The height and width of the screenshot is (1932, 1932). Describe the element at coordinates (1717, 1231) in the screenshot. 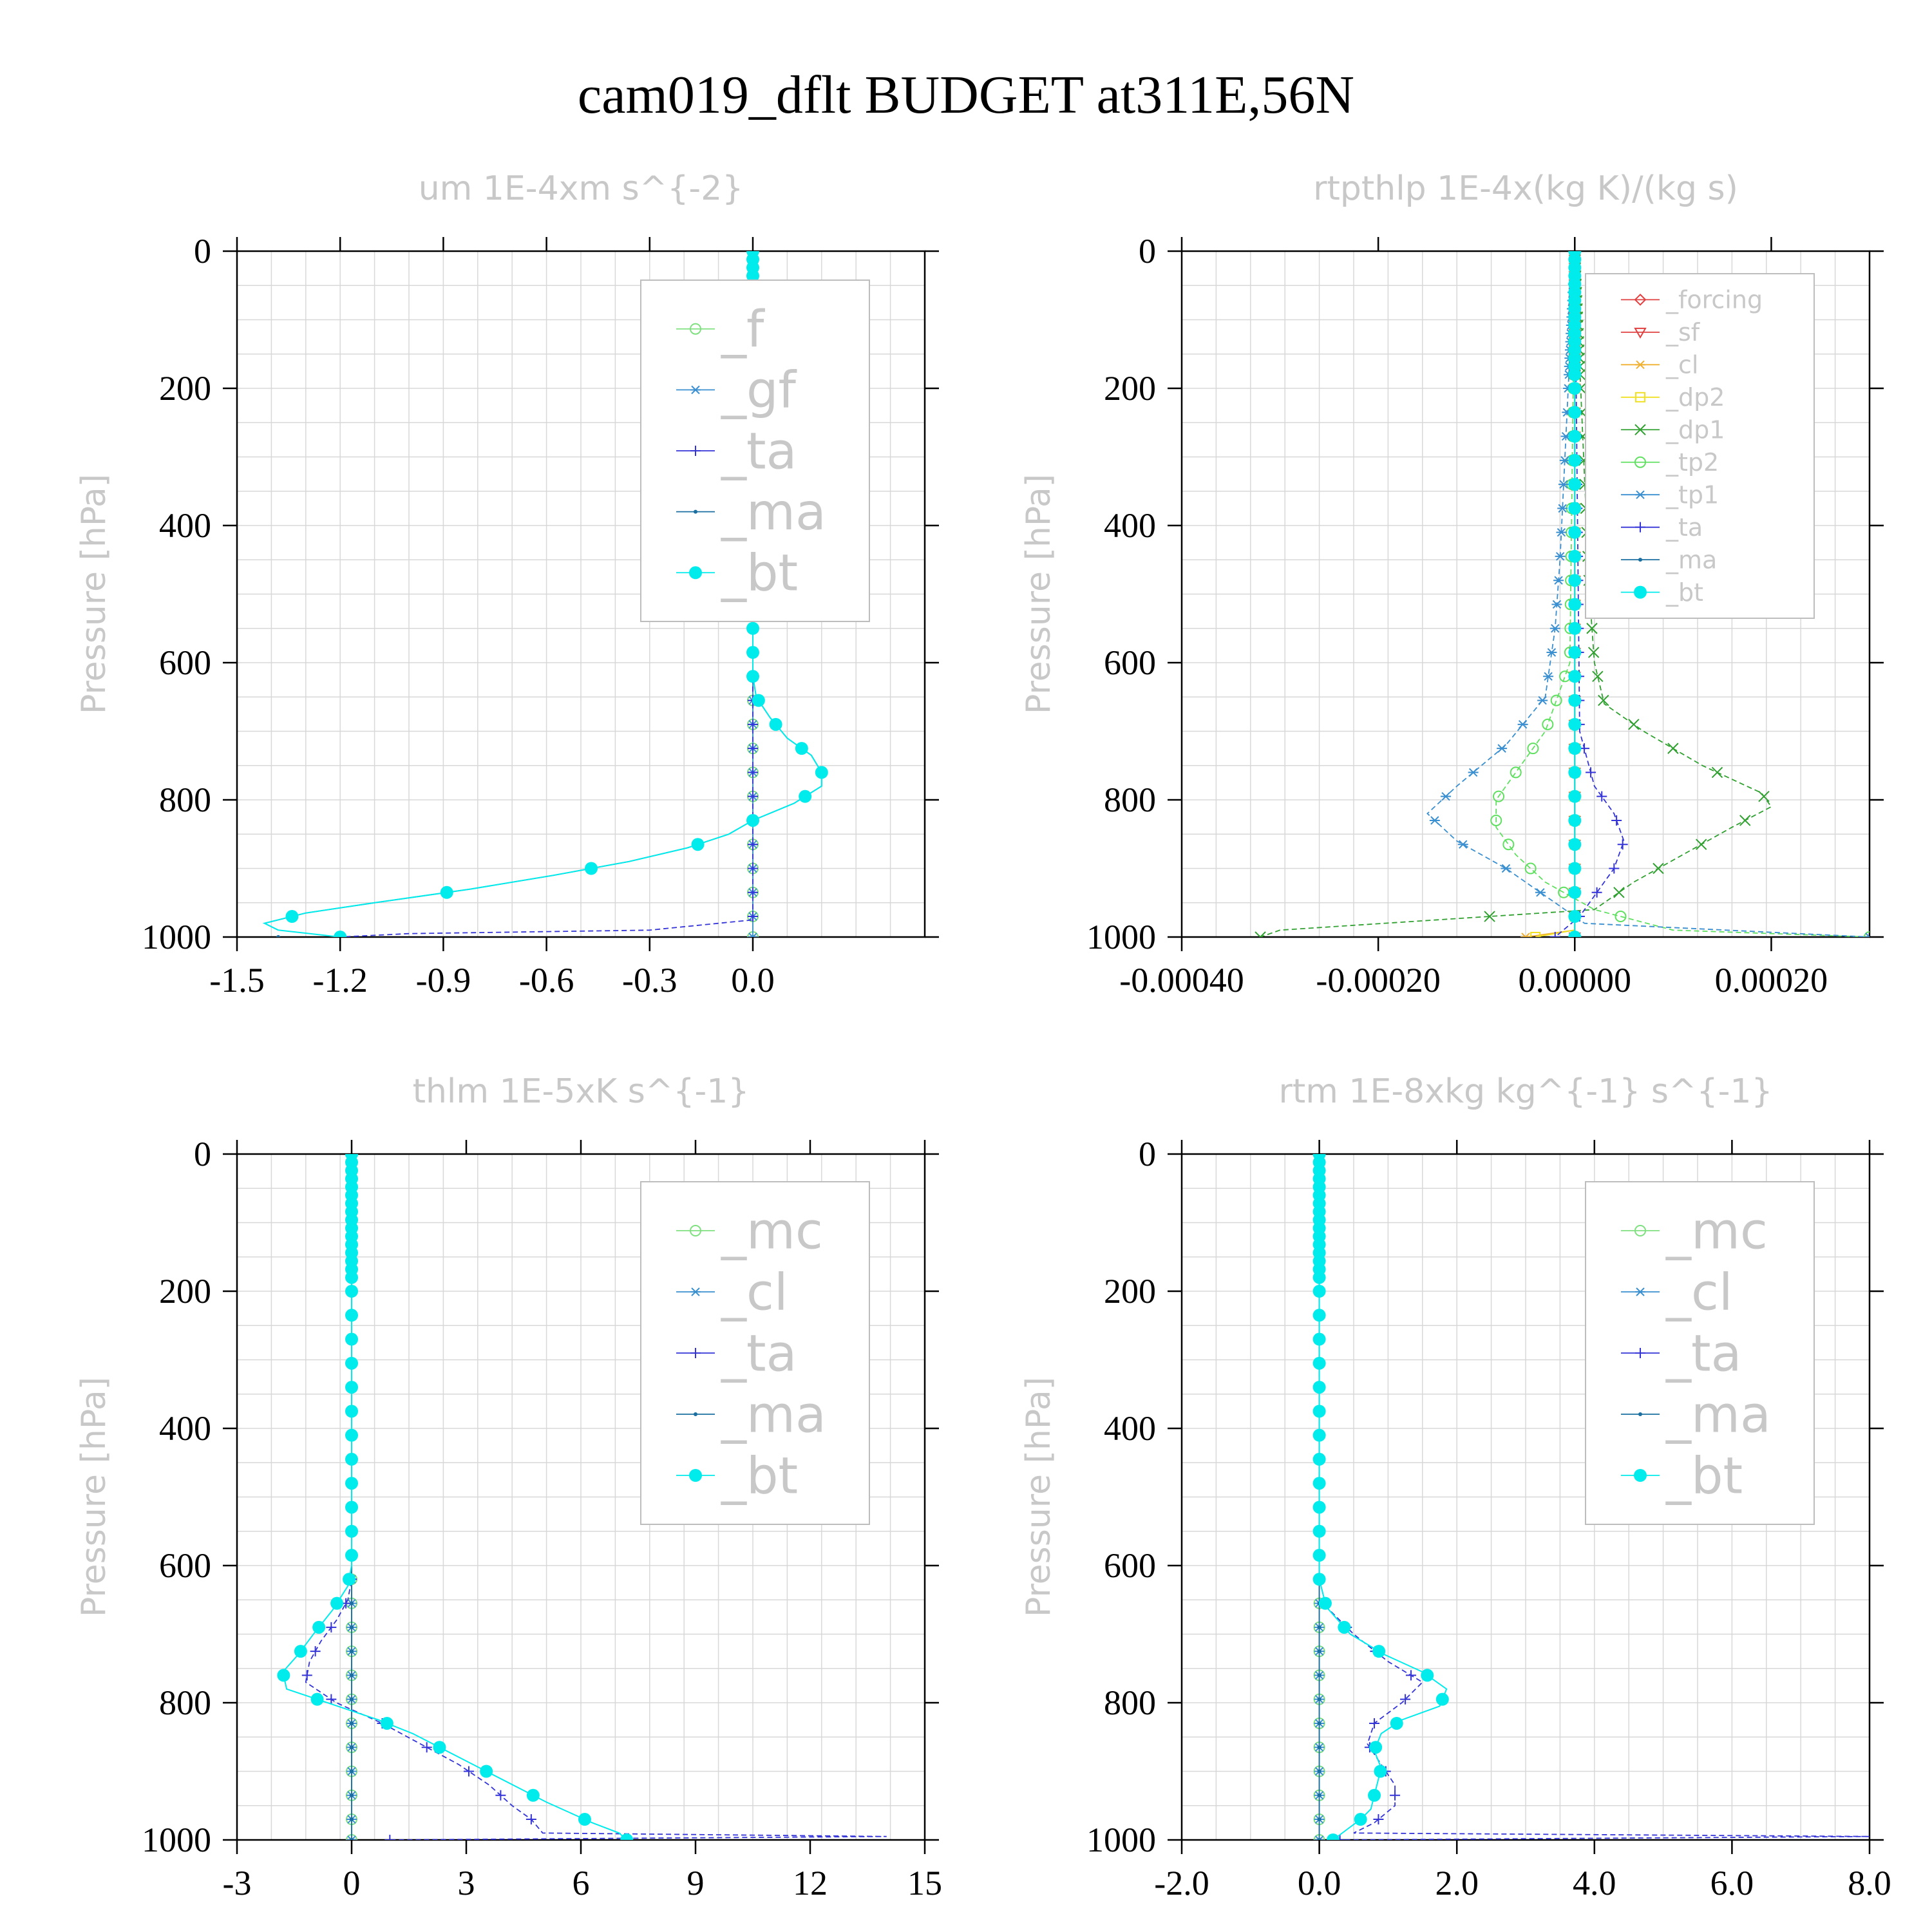

I see `legend-label: _mc` at that location.